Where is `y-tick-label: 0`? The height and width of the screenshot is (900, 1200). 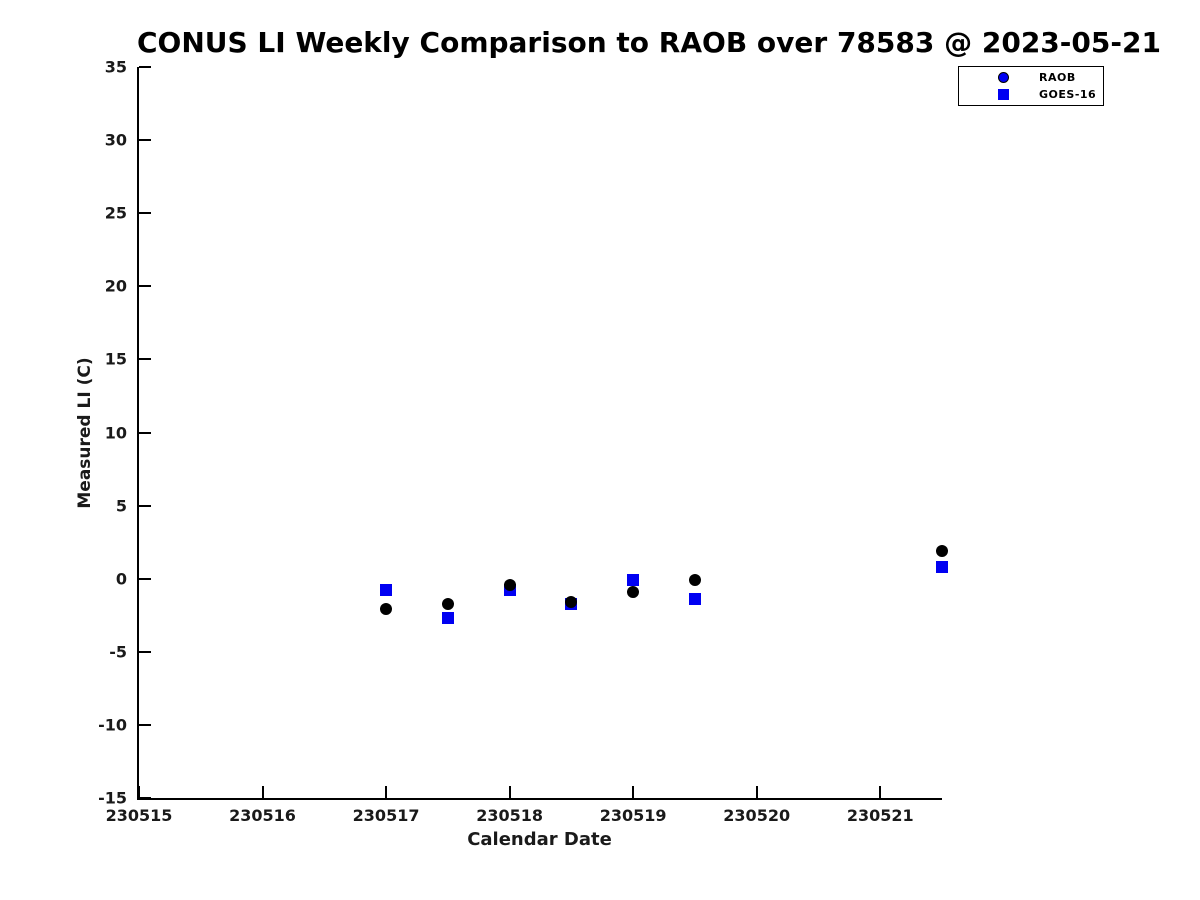
y-tick-label: 0 is located at coordinates (121, 579).